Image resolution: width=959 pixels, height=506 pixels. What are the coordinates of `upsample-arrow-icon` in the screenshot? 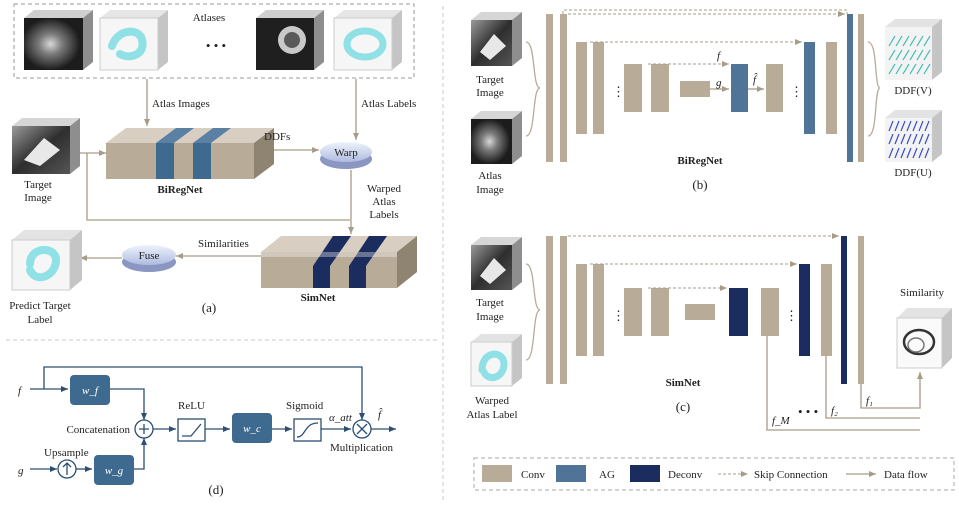 It's located at (67, 468).